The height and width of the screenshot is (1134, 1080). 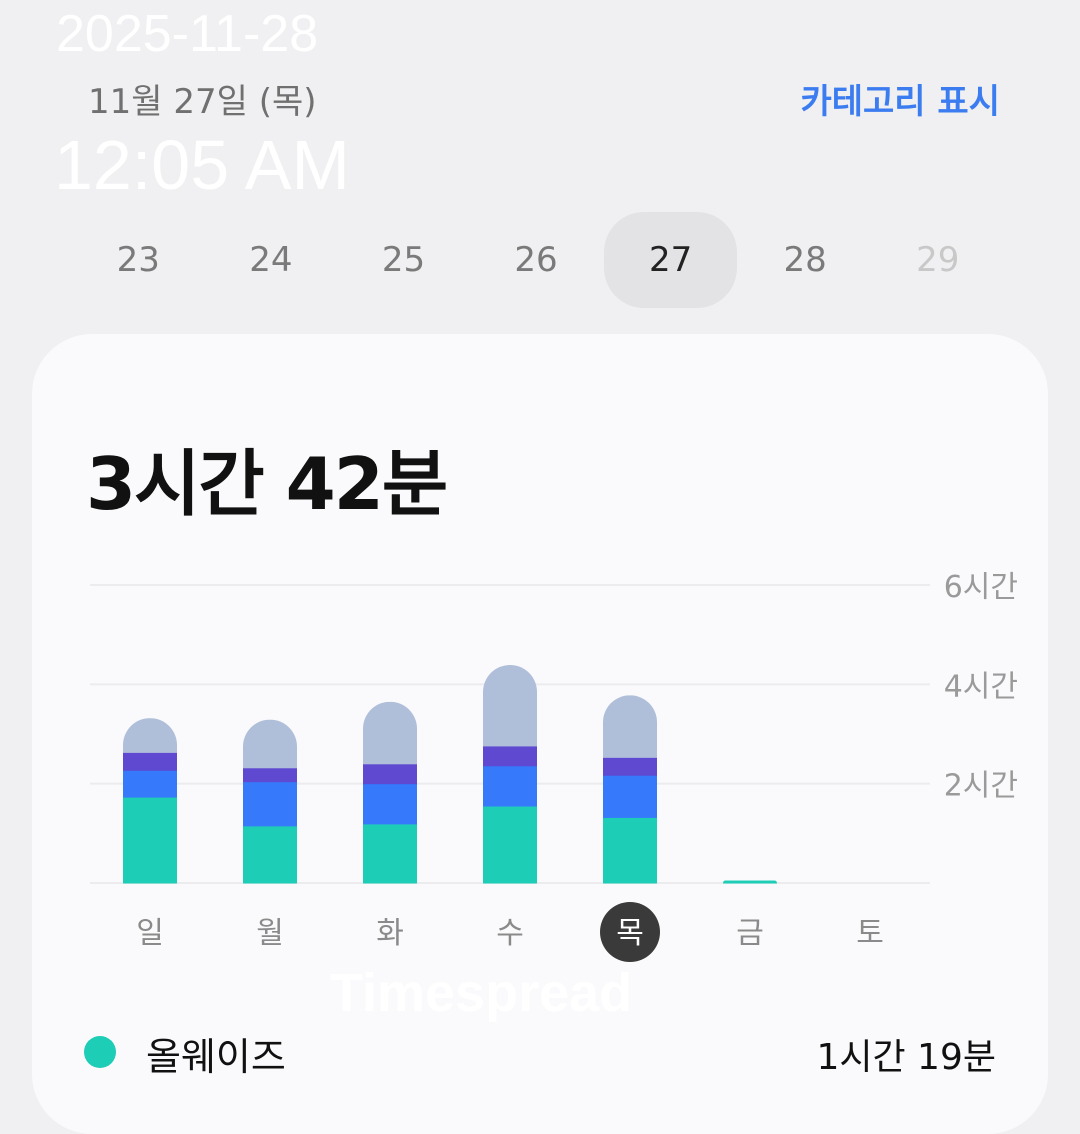 What do you see at coordinates (267, 484) in the screenshot?
I see `total-screen-time: 3시간 42분` at bounding box center [267, 484].